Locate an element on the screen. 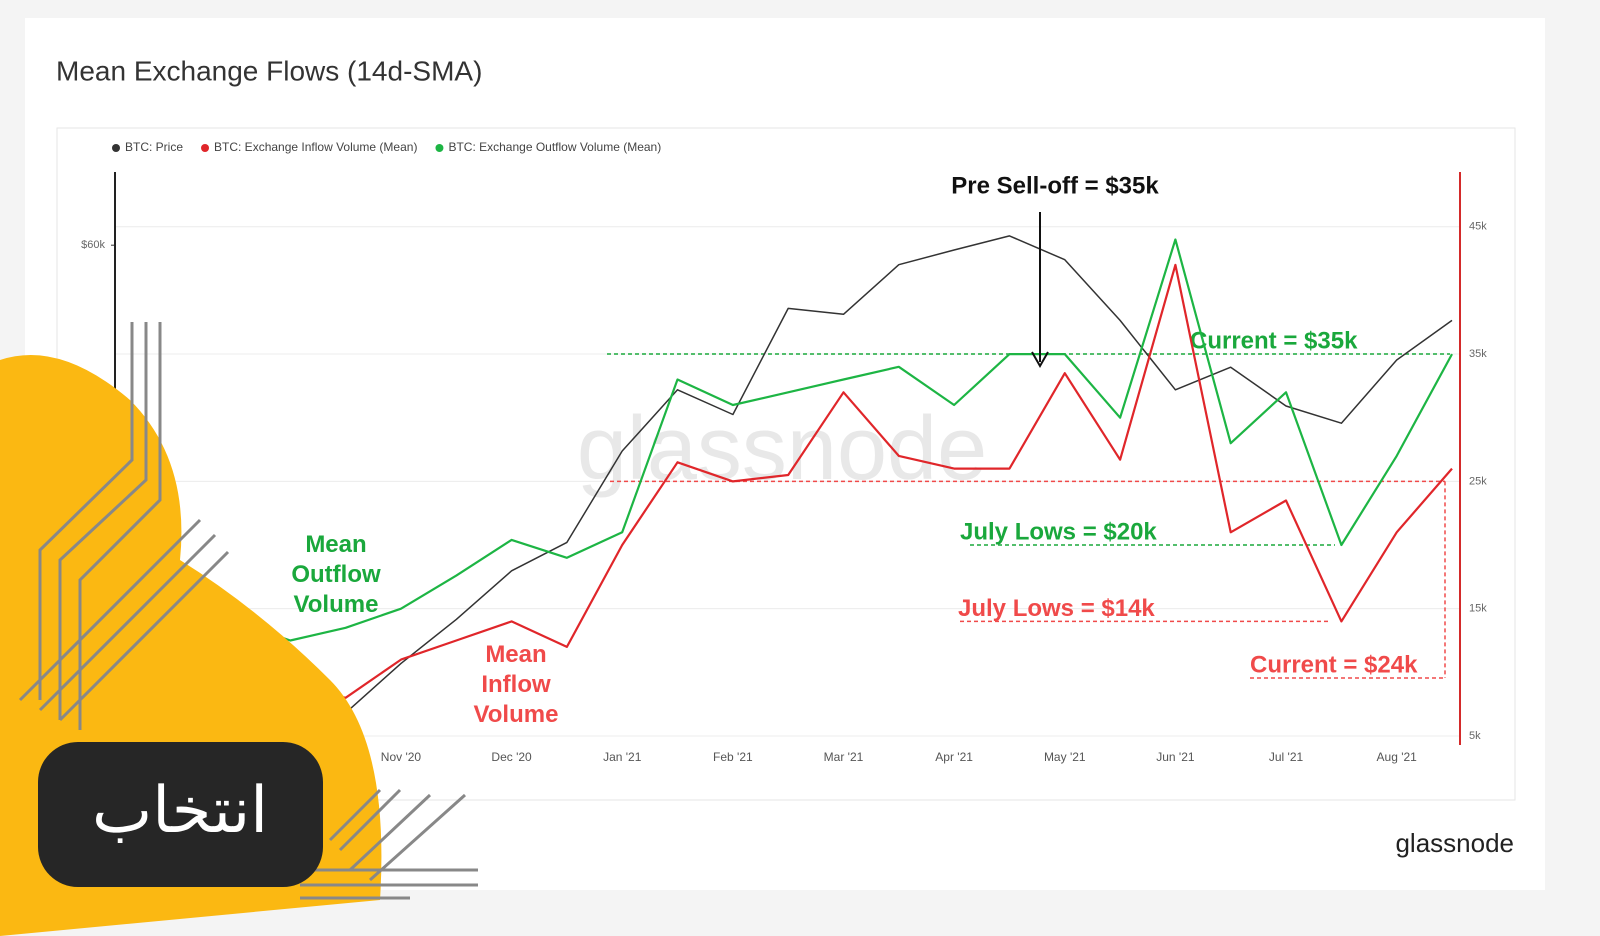 This screenshot has height=936, width=1600. x-tick-label: Jul '21 is located at coordinates (1286, 757).